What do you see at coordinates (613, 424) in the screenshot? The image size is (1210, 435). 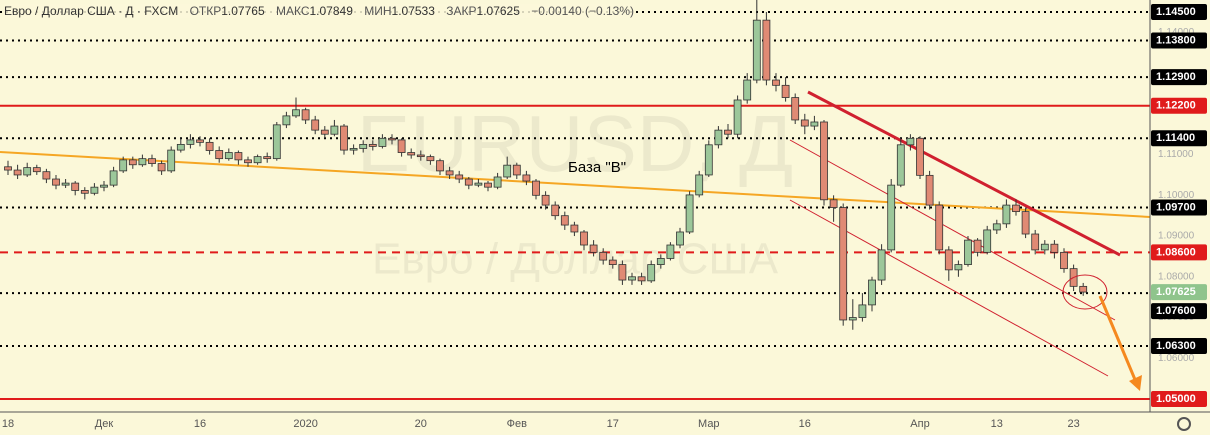 I see `x-tick-label: 17` at bounding box center [613, 424].